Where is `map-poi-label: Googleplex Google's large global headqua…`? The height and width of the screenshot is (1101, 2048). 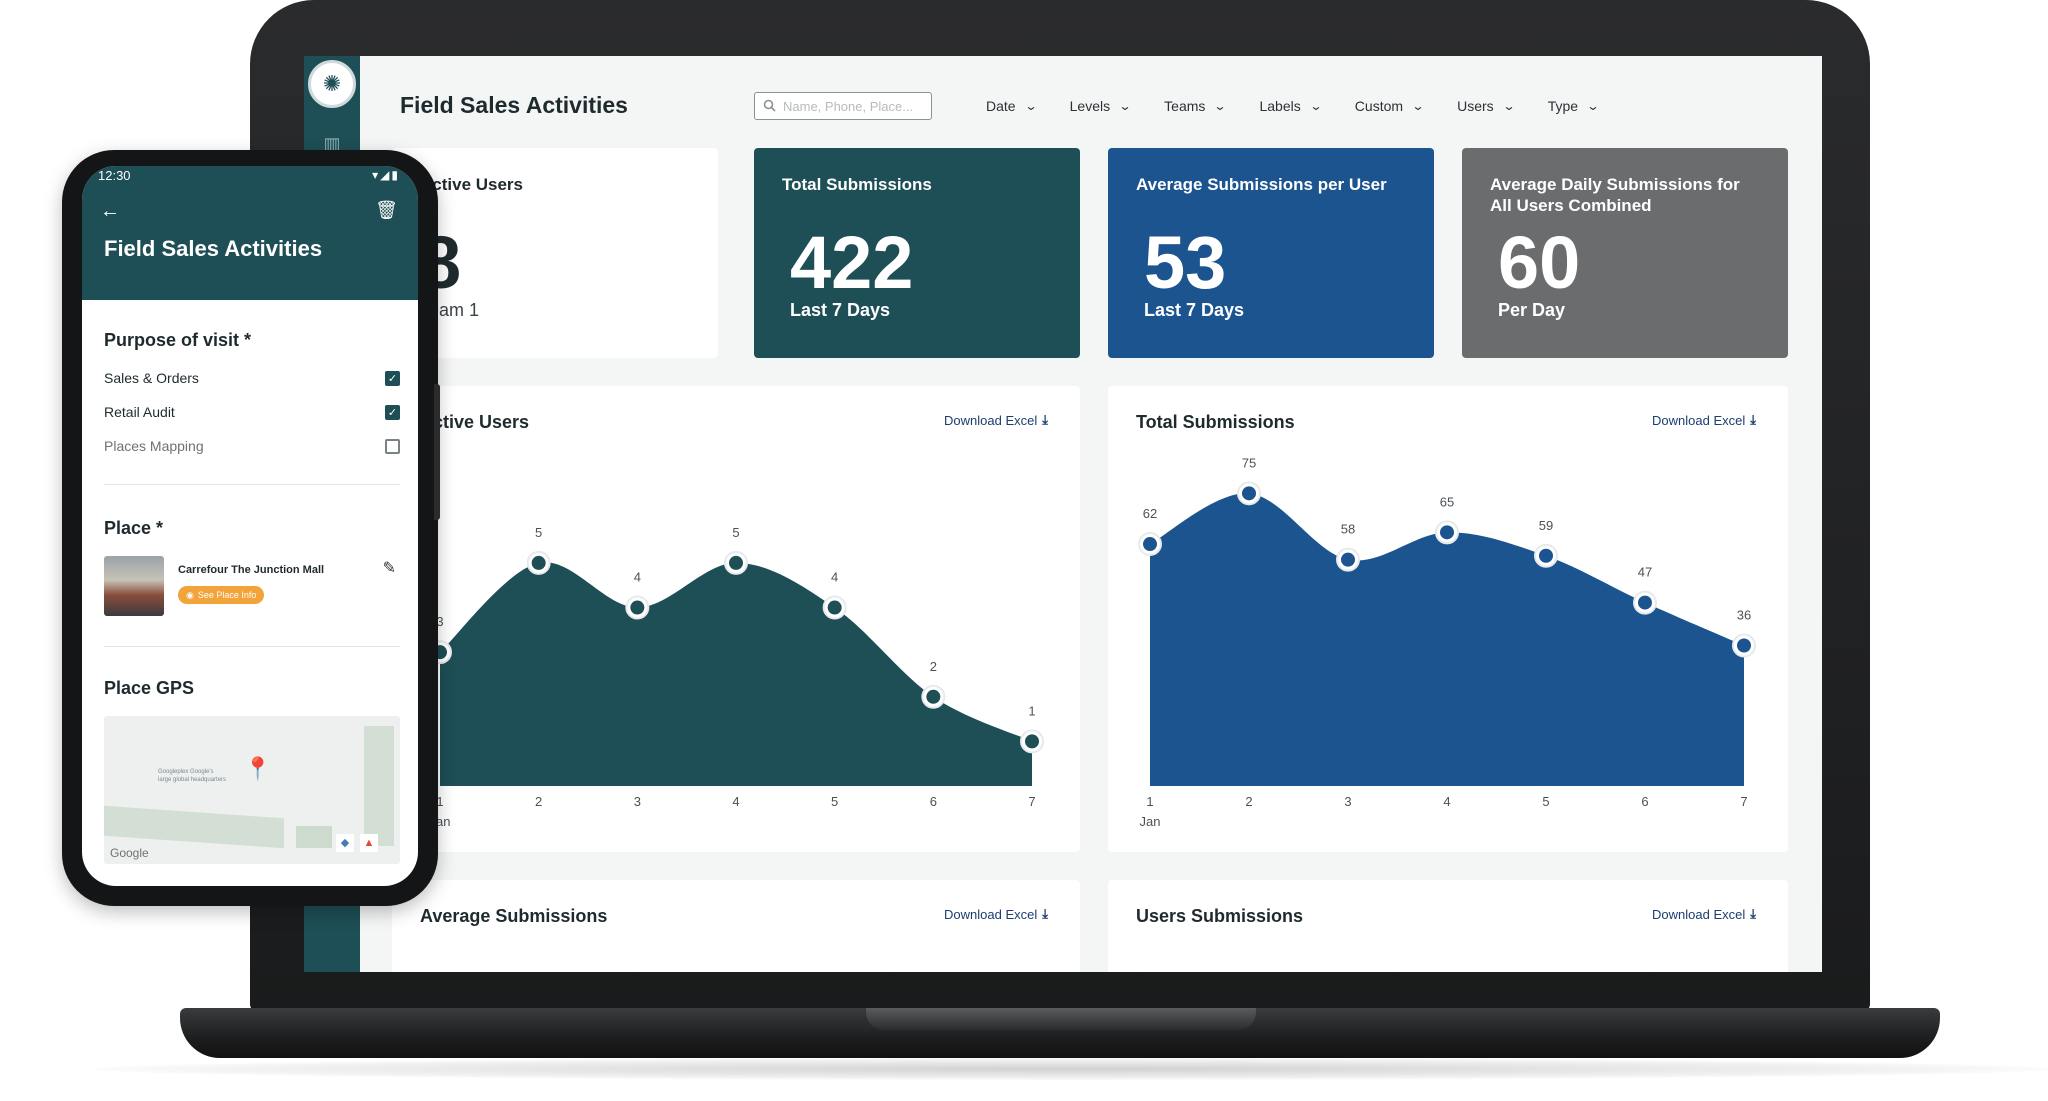 map-poi-label: Googleplex Google's large global headqua… is located at coordinates (192, 776).